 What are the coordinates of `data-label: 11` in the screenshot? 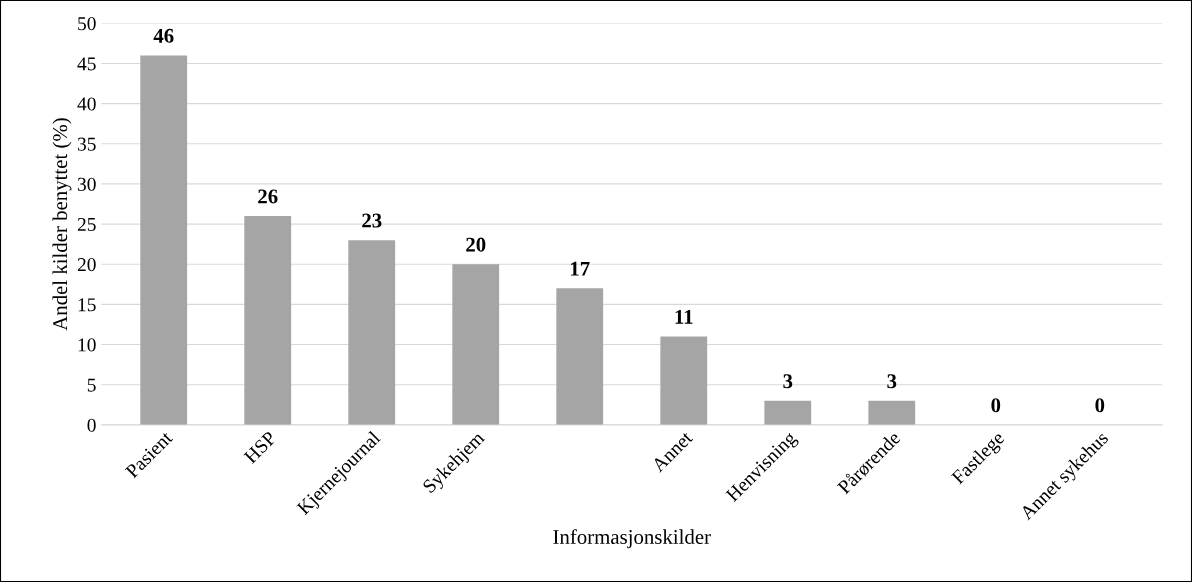 It's located at (684, 316).